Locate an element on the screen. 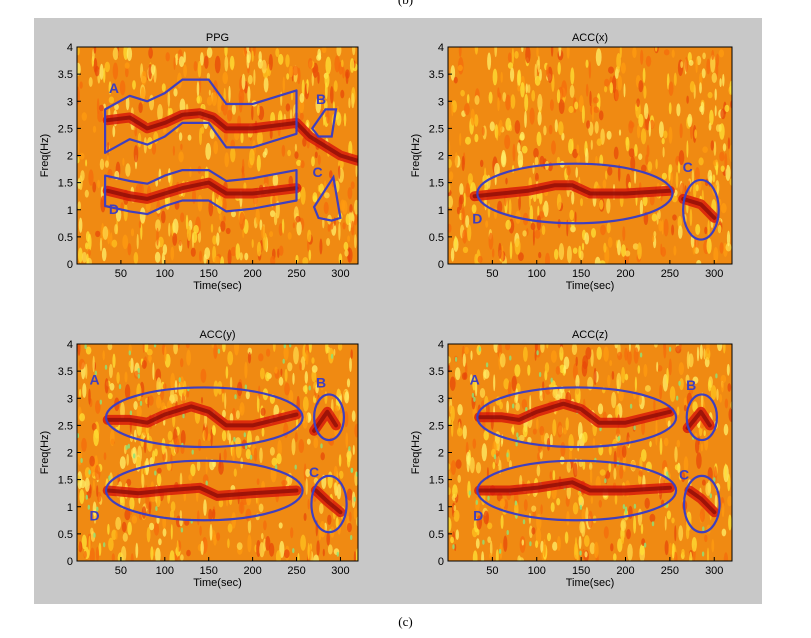 The height and width of the screenshot is (638, 811). panel-title: ACC(y) is located at coordinates (217, 335).